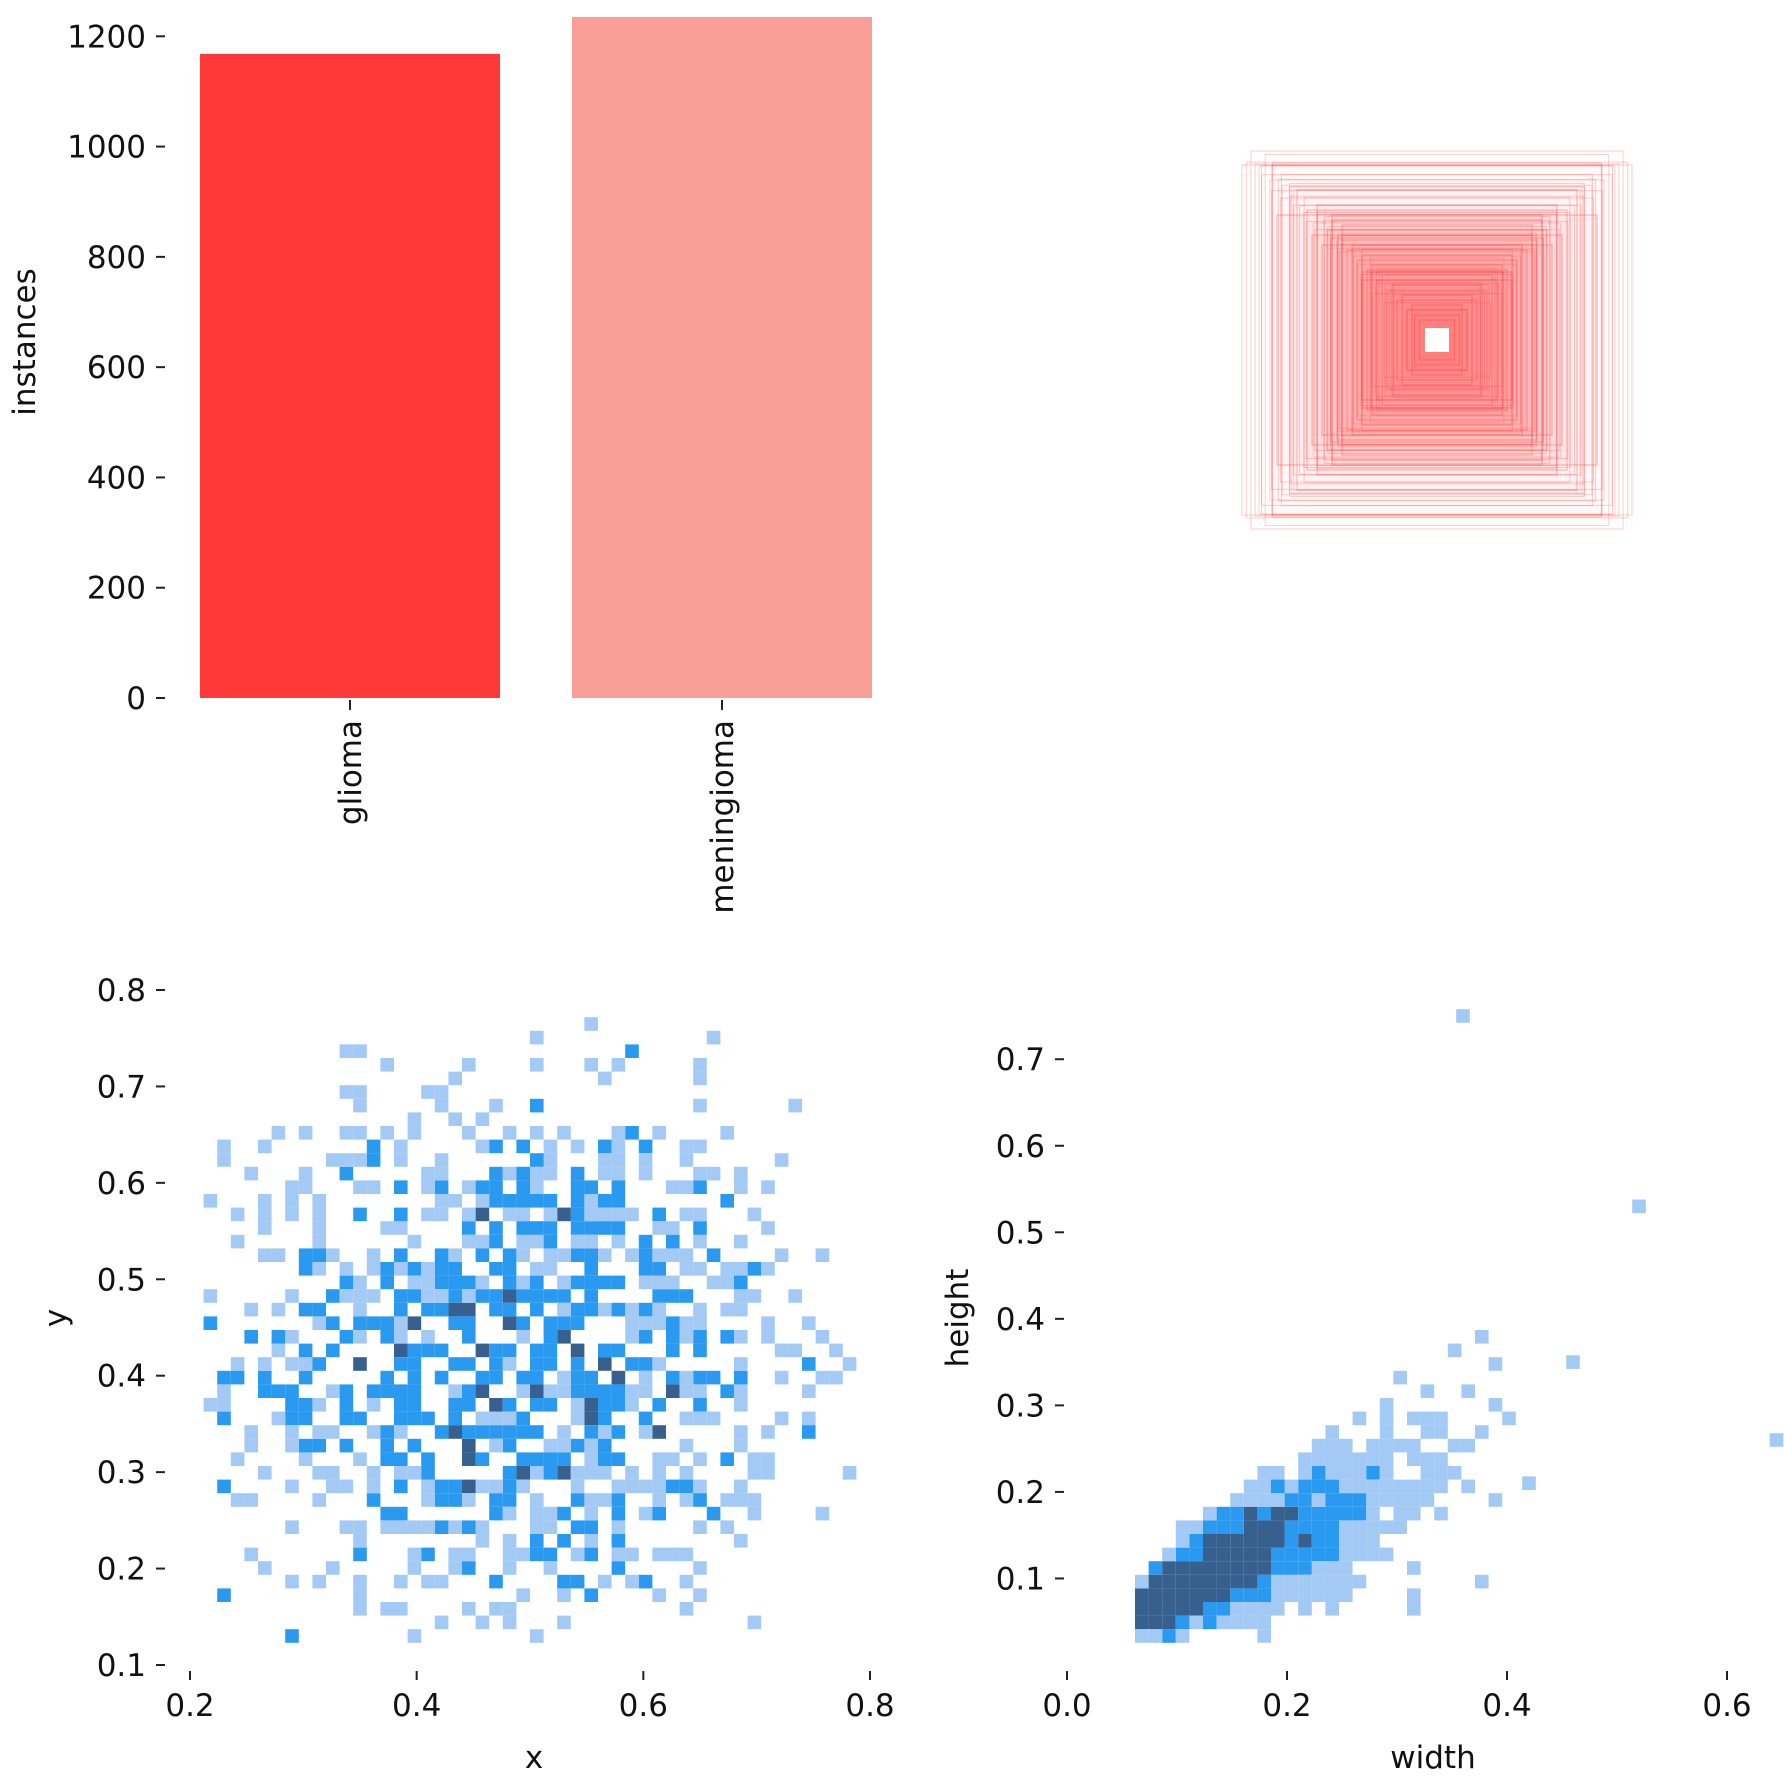 Image resolution: width=1784 pixels, height=1780 pixels. I want to click on y-axis: 0.1 0.2 0.3 0.4 0.5 0.6 0.7 0.8, so click(131, 1328).